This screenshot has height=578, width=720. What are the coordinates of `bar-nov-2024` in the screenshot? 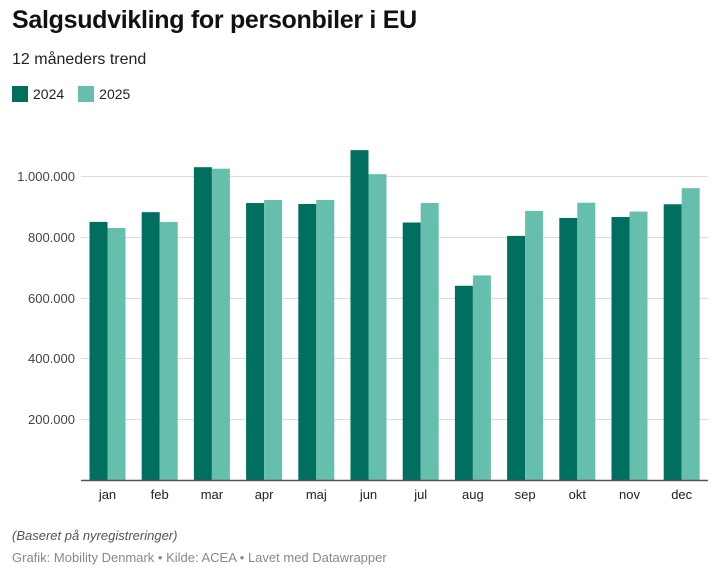 It's located at (620, 349).